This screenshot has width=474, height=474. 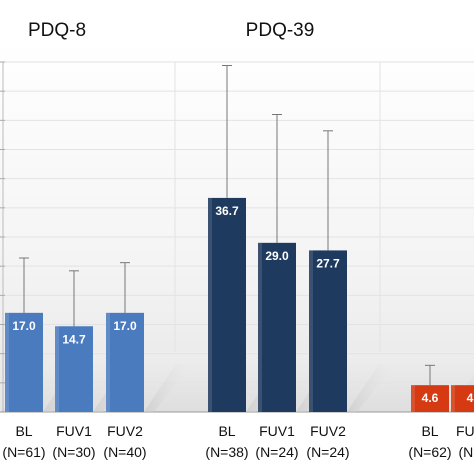 What do you see at coordinates (470, 398) in the screenshot?
I see `data-label: 4` at bounding box center [470, 398].